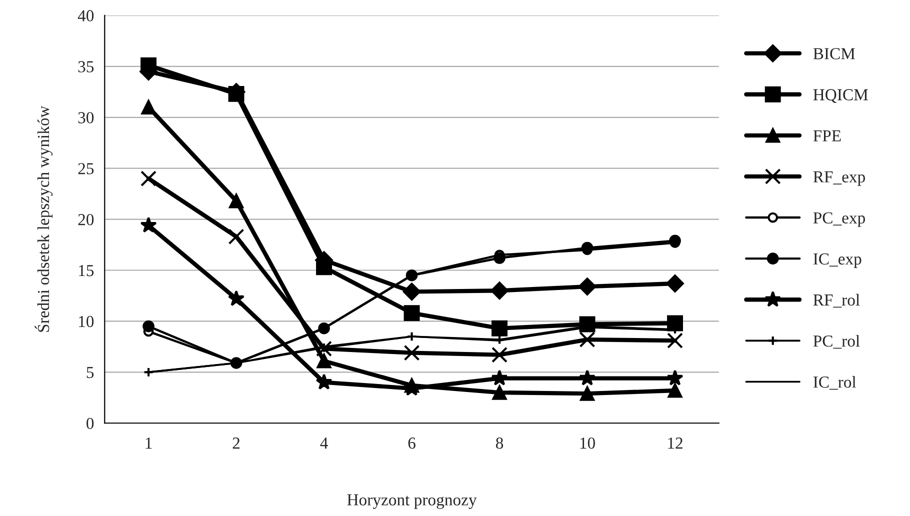 This screenshot has width=910, height=516. Describe the element at coordinates (836, 341) in the screenshot. I see `legend-label: PC_rol` at that location.